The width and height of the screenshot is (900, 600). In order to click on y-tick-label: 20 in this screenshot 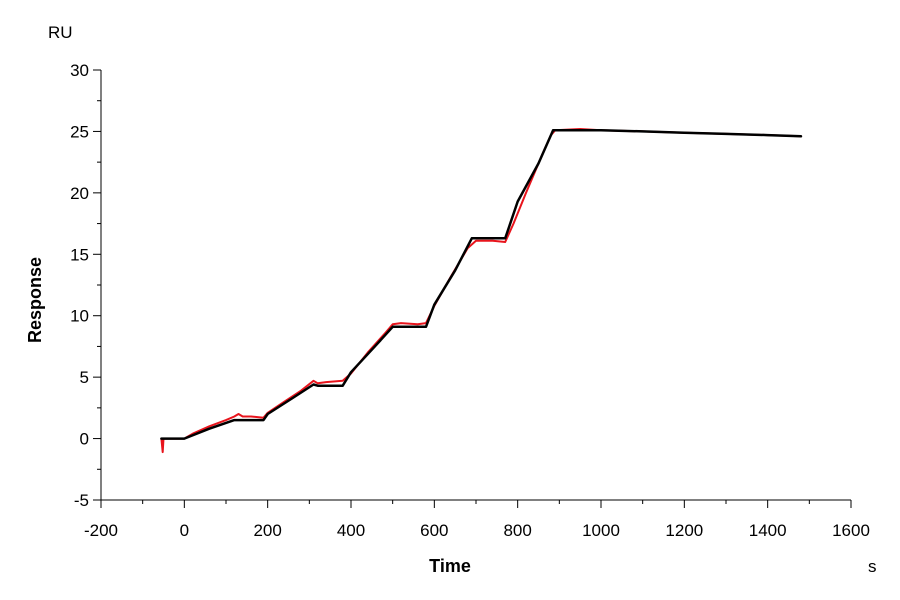, I will do `click(79, 193)`.